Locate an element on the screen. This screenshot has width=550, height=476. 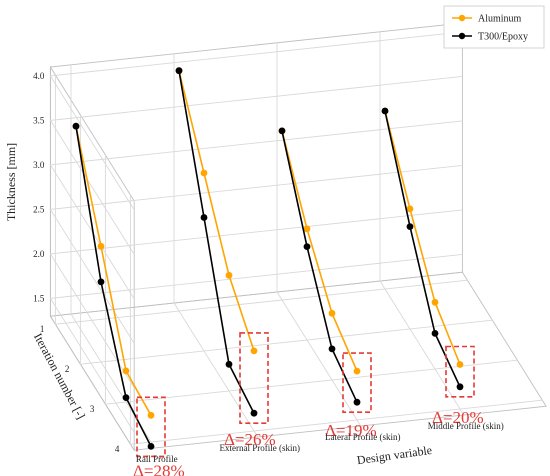
z-tick-label: 2.0 is located at coordinates (39, 254).